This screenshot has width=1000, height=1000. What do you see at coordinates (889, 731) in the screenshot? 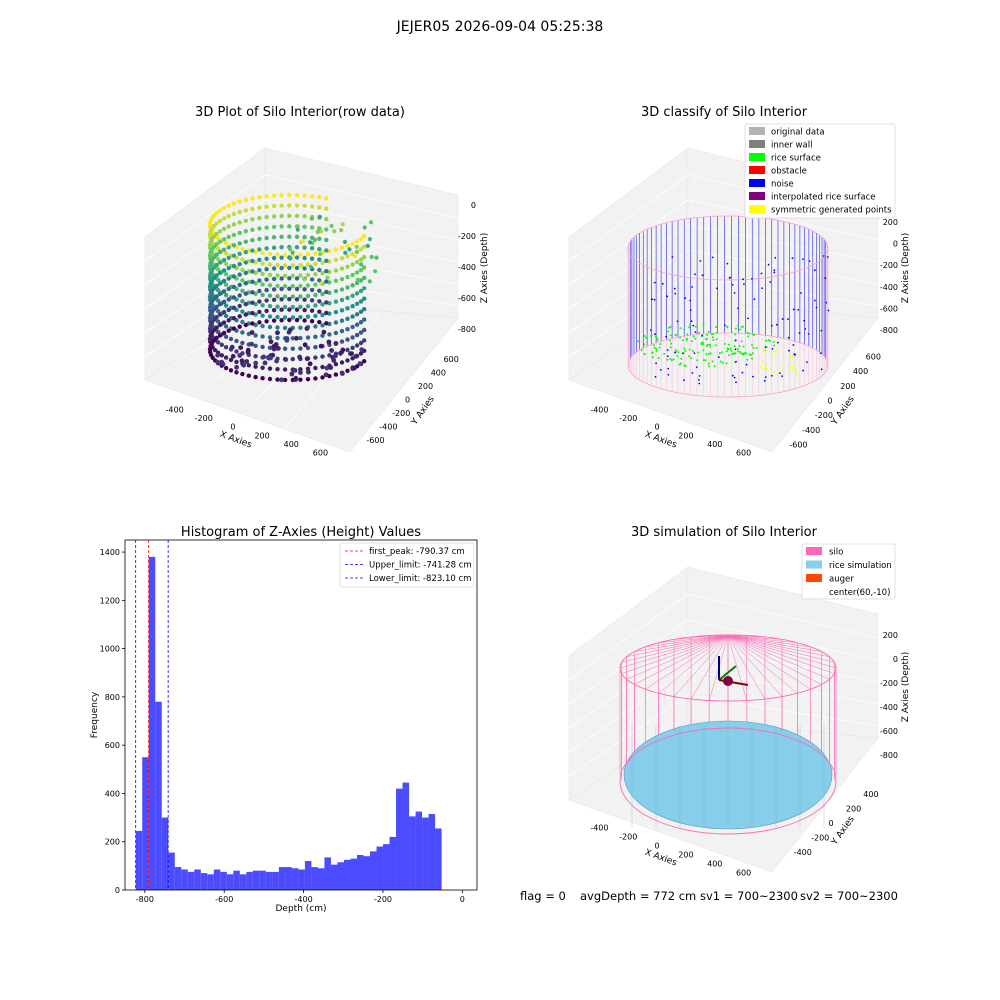
I see `simulation-z-tick: -600` at bounding box center [889, 731].